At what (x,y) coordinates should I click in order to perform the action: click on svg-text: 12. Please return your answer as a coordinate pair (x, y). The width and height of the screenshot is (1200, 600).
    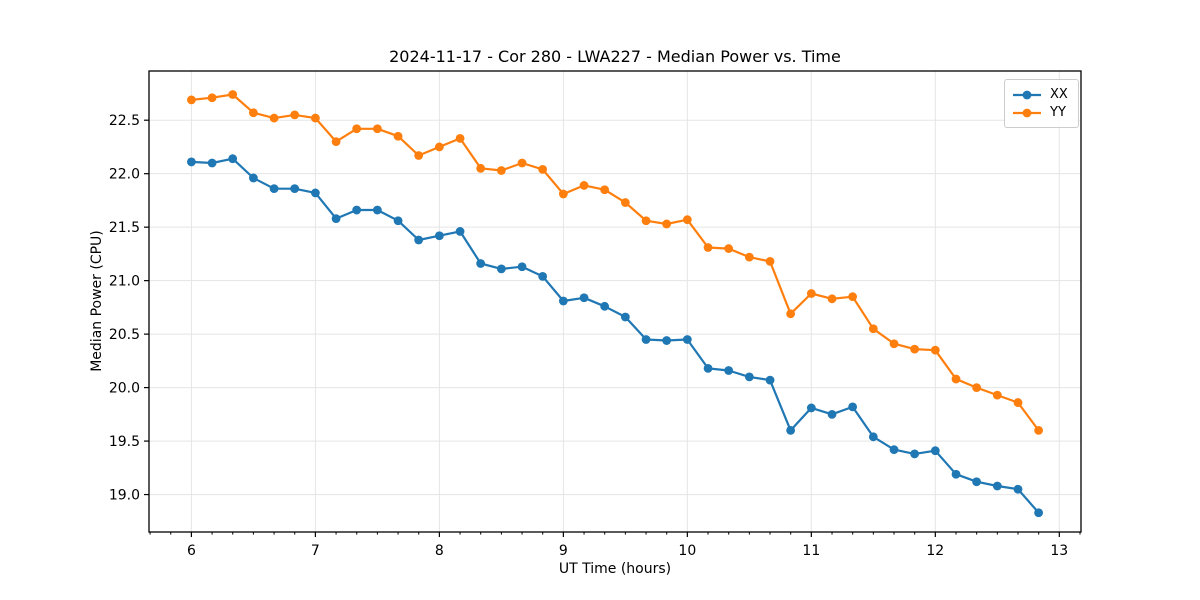
    Looking at the image, I should click on (935, 551).